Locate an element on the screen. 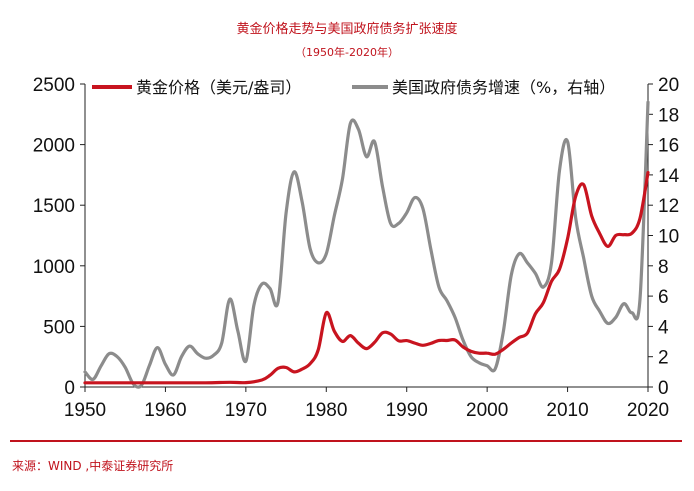 The width and height of the screenshot is (694, 491). y-right-tick-label: 8 is located at coordinates (663, 267).